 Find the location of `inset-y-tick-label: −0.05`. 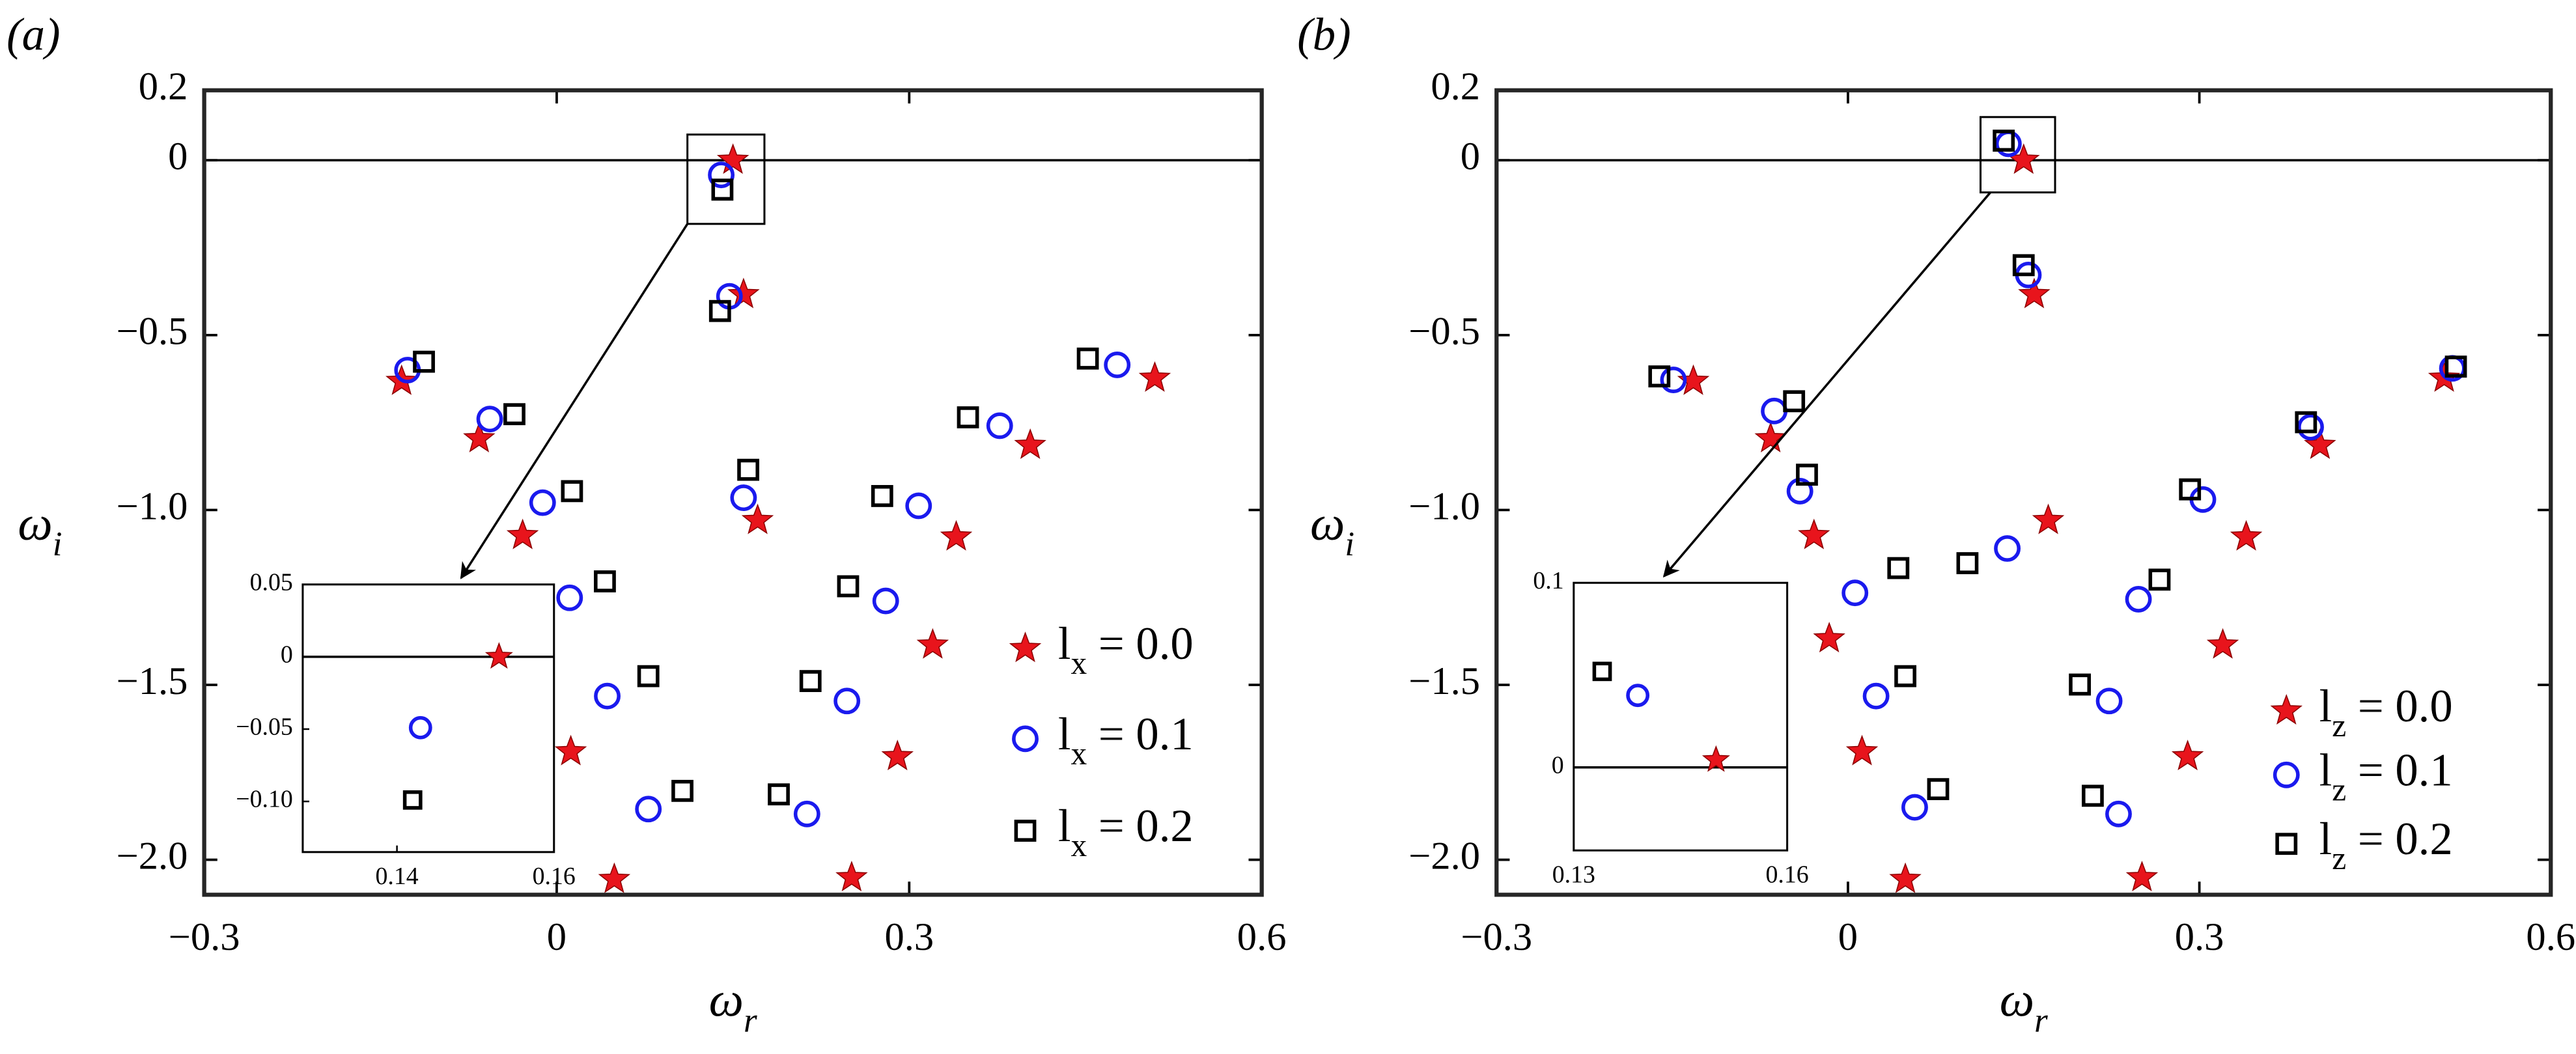

inset-y-tick-label: −0.05 is located at coordinates (264, 727).